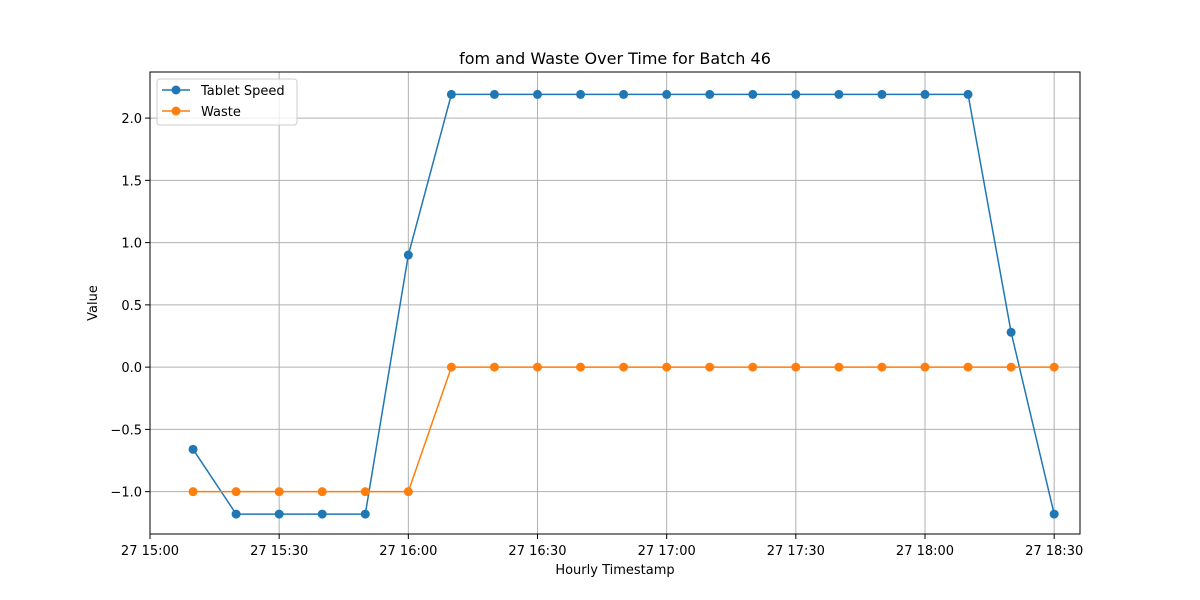 Image resolution: width=1200 pixels, height=600 pixels. Describe the element at coordinates (131, 119) in the screenshot. I see `y-tick-label: 2.0` at that location.